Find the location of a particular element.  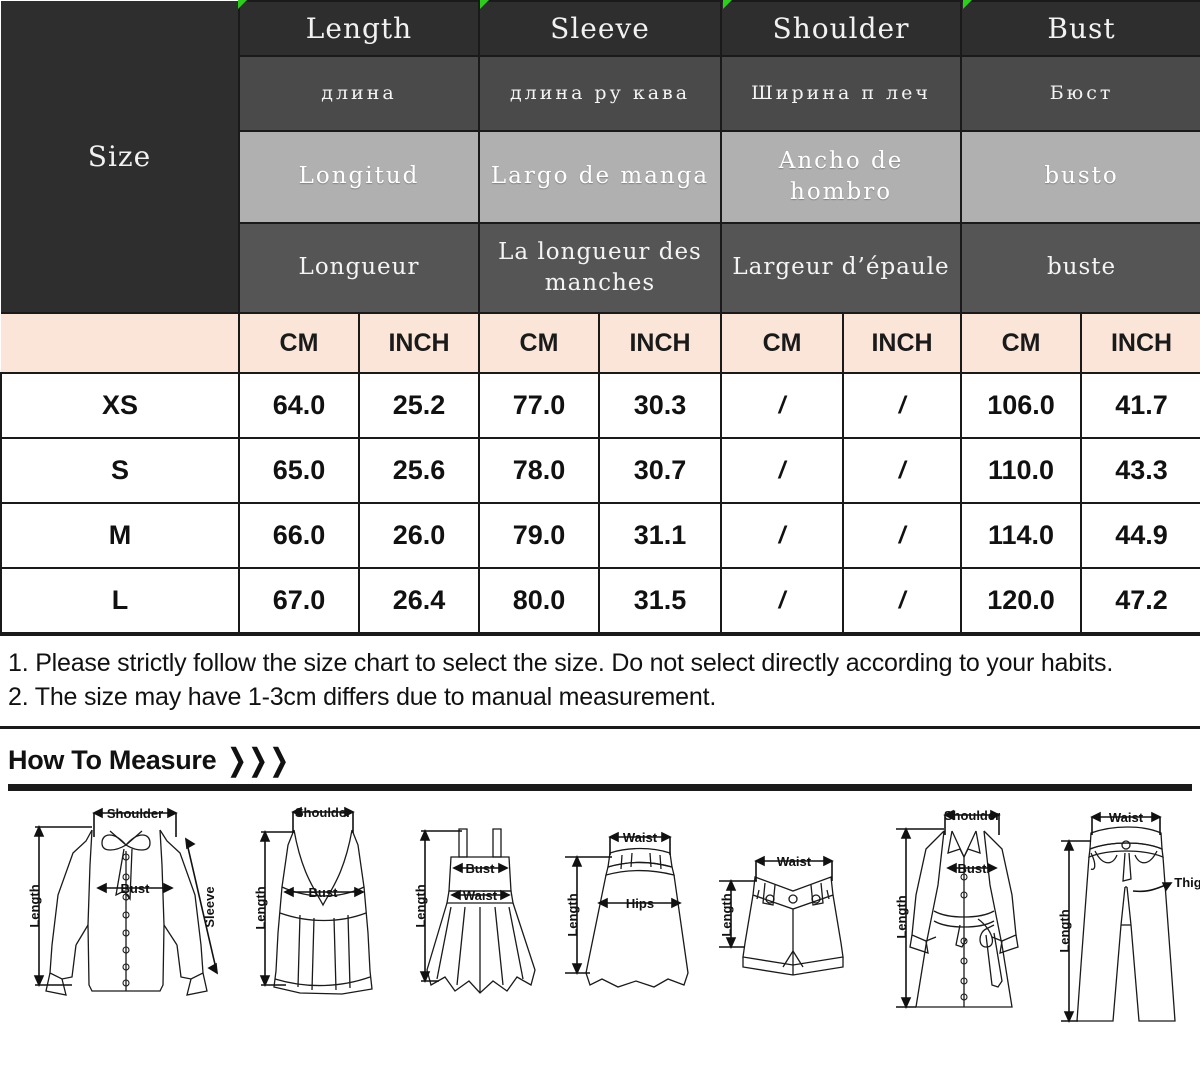

cell-bust-cm: 120.0 is located at coordinates (1021, 600).